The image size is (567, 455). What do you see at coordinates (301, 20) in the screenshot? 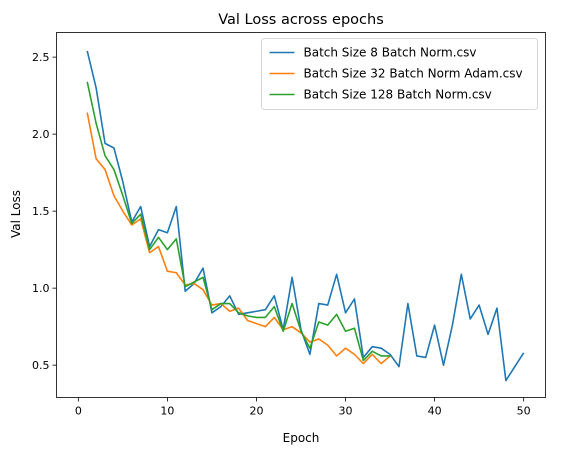
I see `chart-title: Val Loss across epochs` at bounding box center [301, 20].